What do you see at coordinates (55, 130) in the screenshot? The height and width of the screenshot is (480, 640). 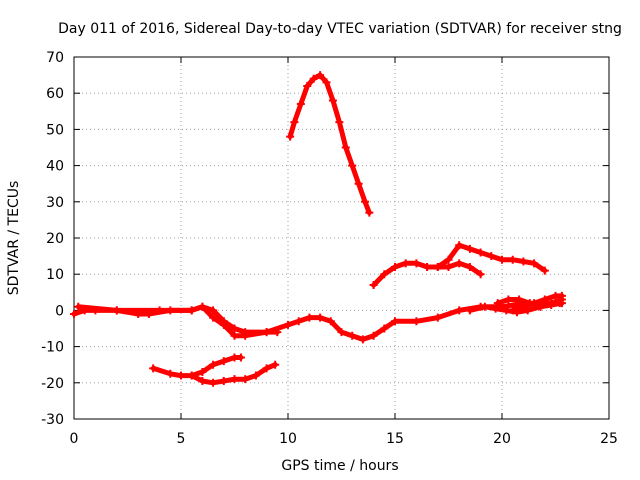 I see `y-tick-label: 50` at bounding box center [55, 130].